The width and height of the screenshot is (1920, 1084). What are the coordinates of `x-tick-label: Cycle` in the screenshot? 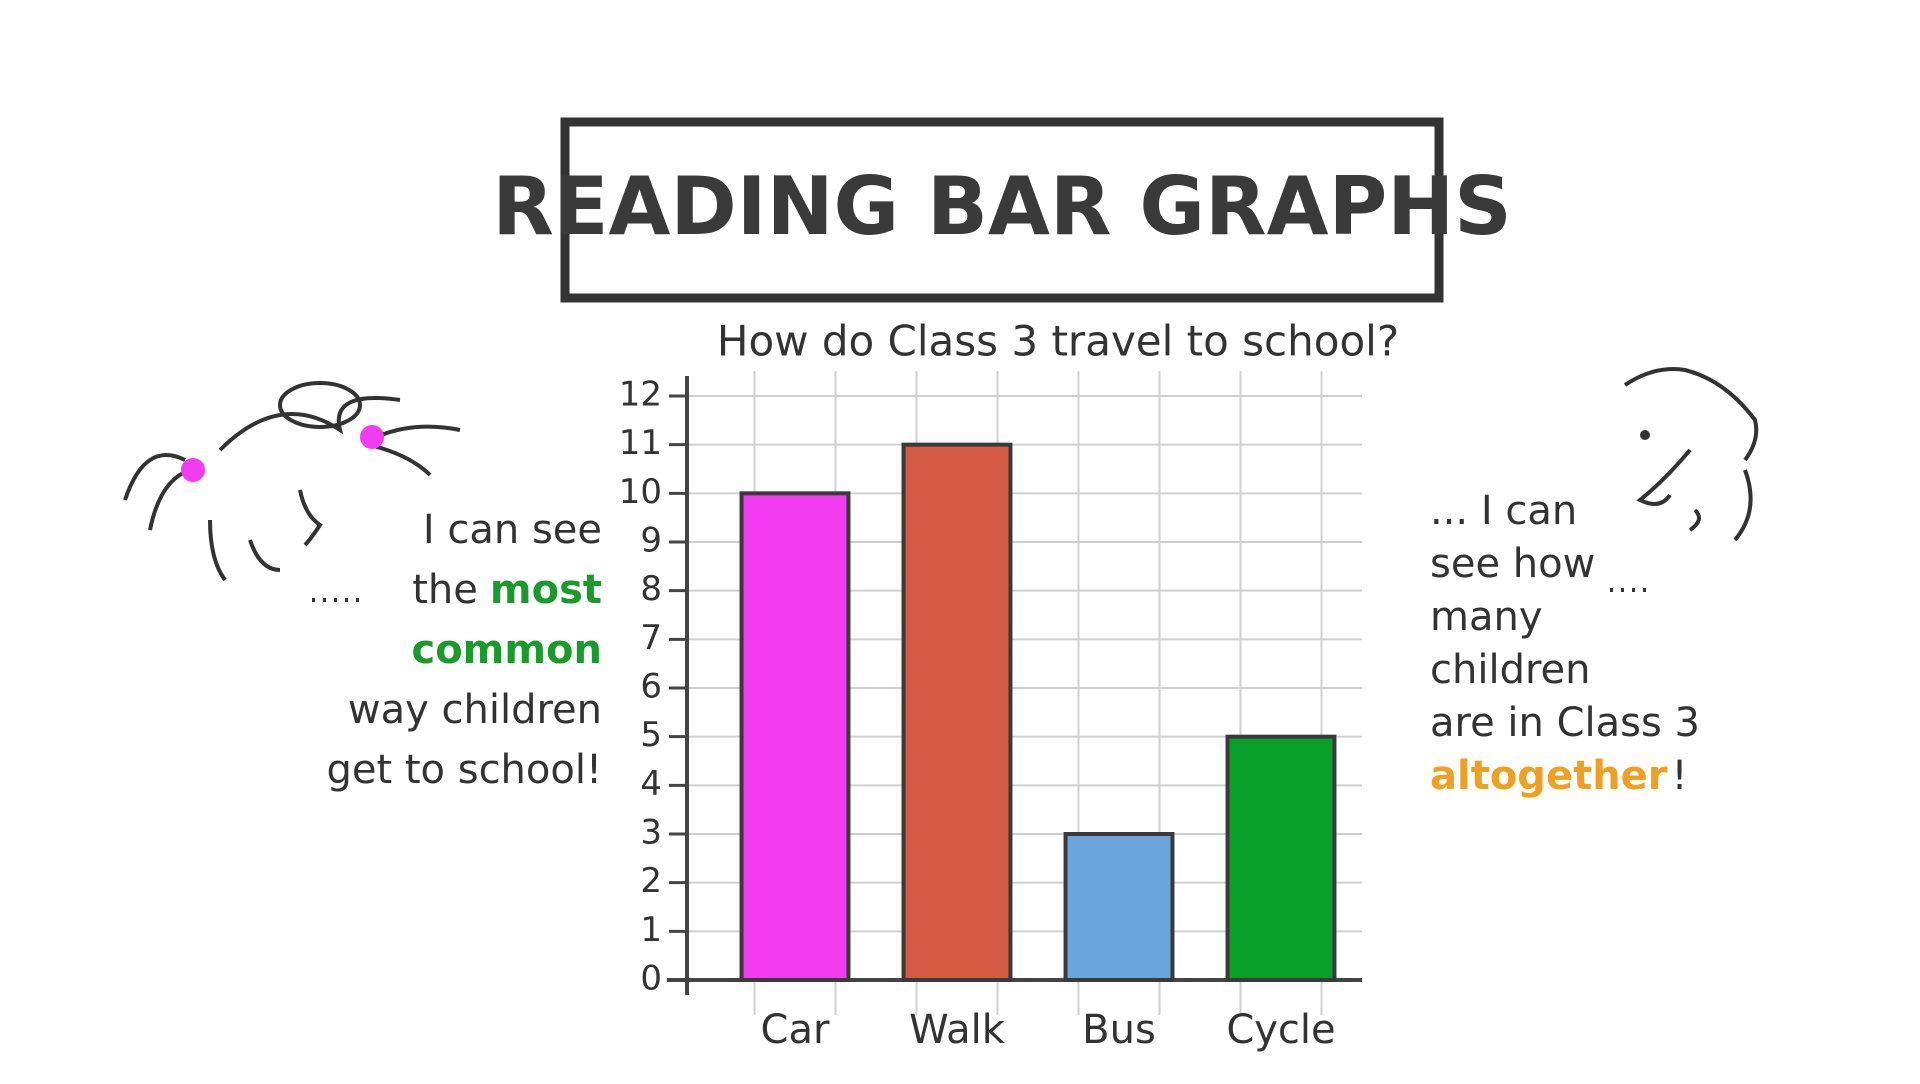 It's located at (1280, 1030).